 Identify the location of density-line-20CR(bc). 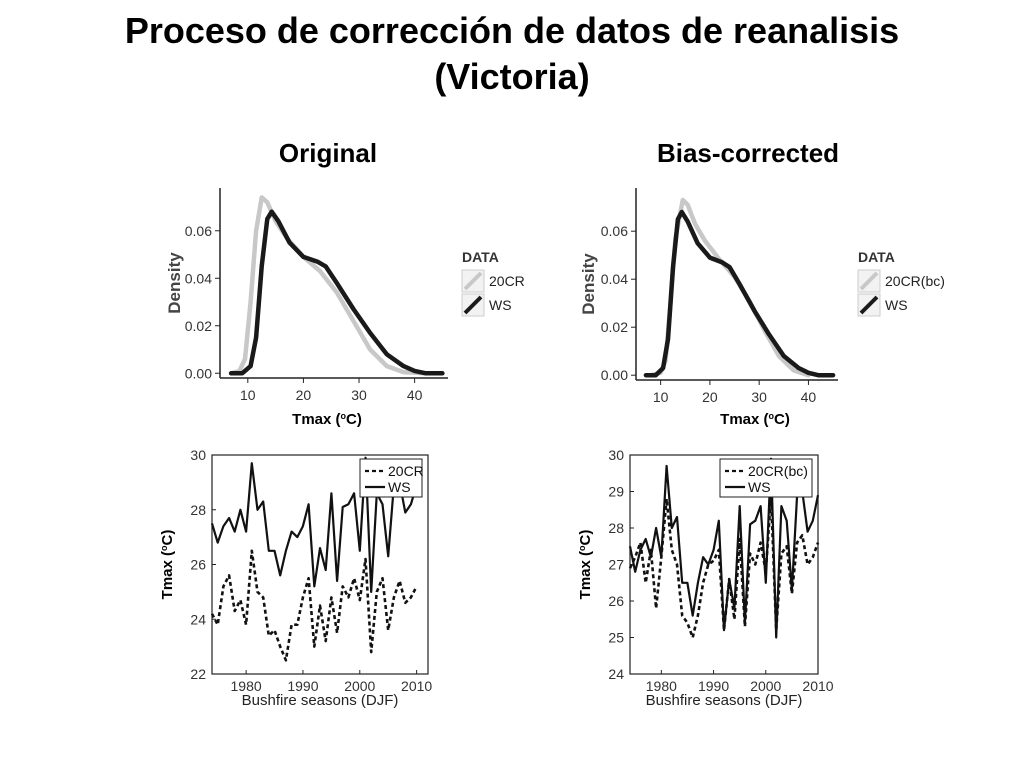
(729, 287).